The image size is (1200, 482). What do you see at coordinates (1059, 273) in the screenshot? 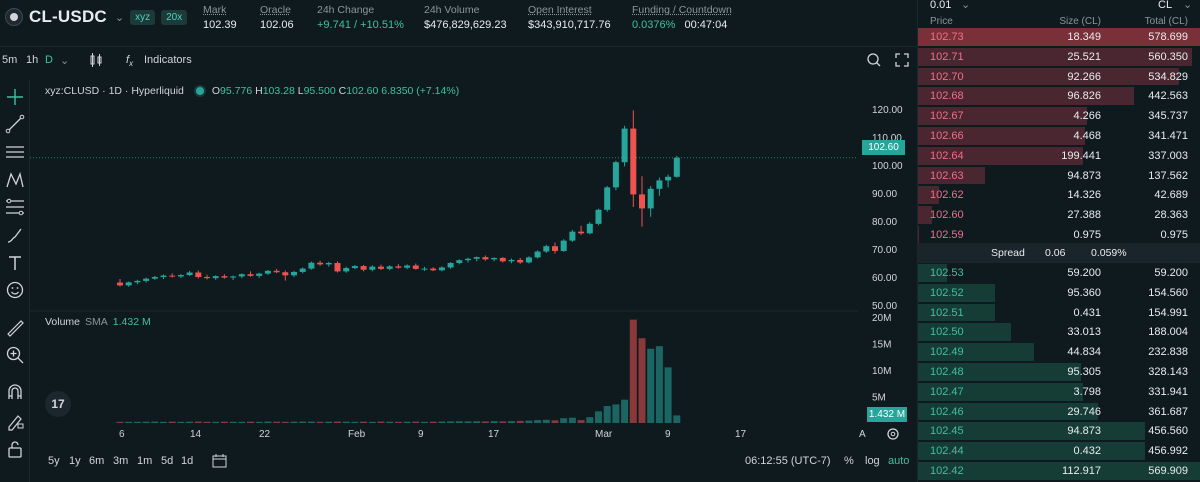
I see `bid-row: 102.53 59.200 59.200` at bounding box center [1059, 273].